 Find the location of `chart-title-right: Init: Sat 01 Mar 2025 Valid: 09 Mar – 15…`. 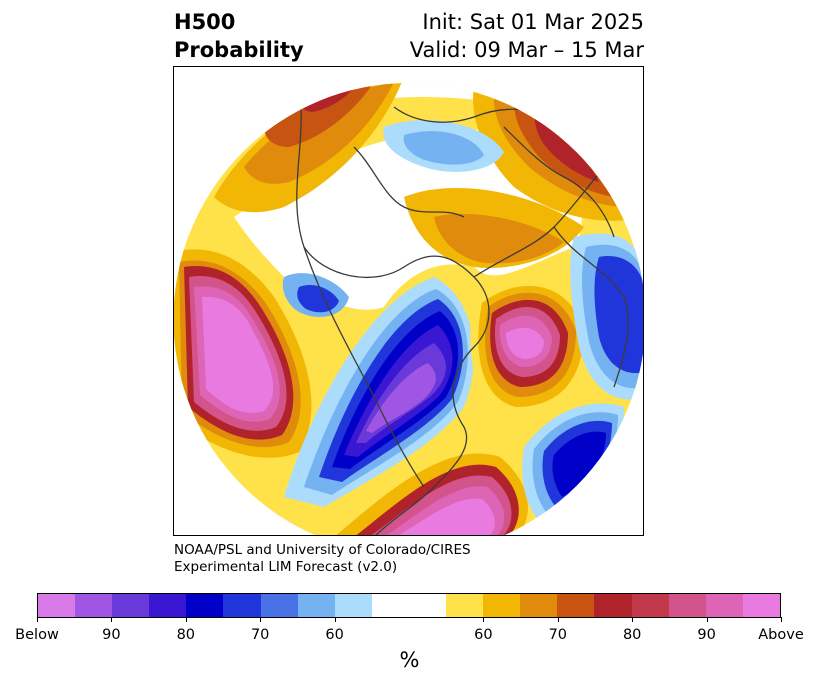

chart-title-right: Init: Sat 01 Mar 2025 Valid: 09 Mar – 15… is located at coordinates (527, 36).